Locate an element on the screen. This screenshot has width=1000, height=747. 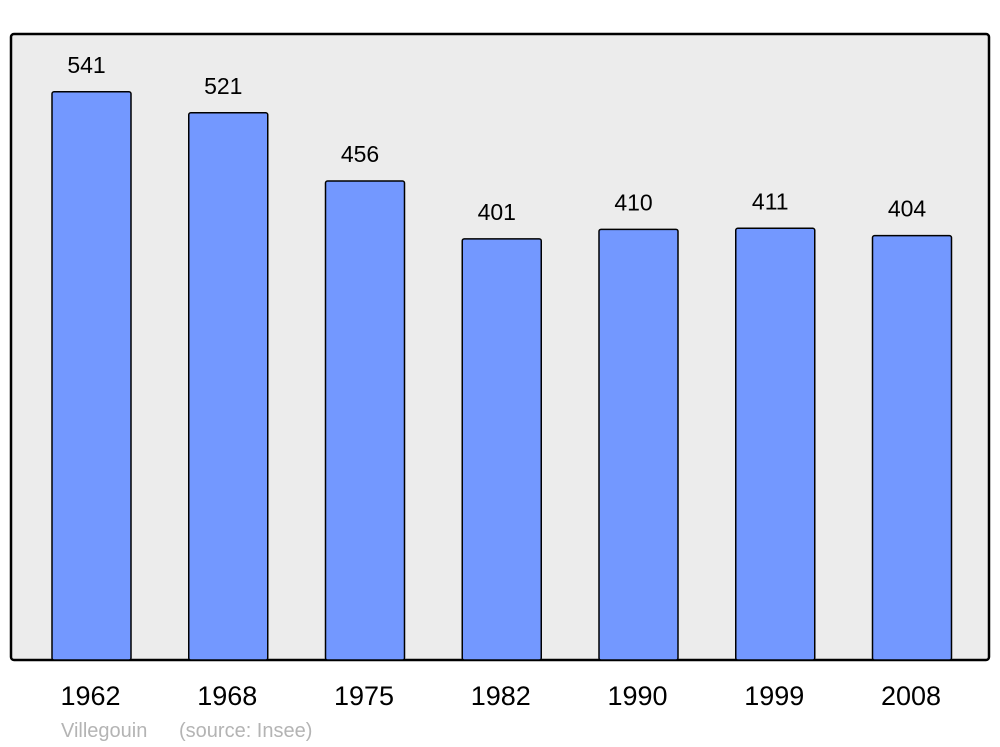
data-label-1962: 541 is located at coordinates (86, 65).